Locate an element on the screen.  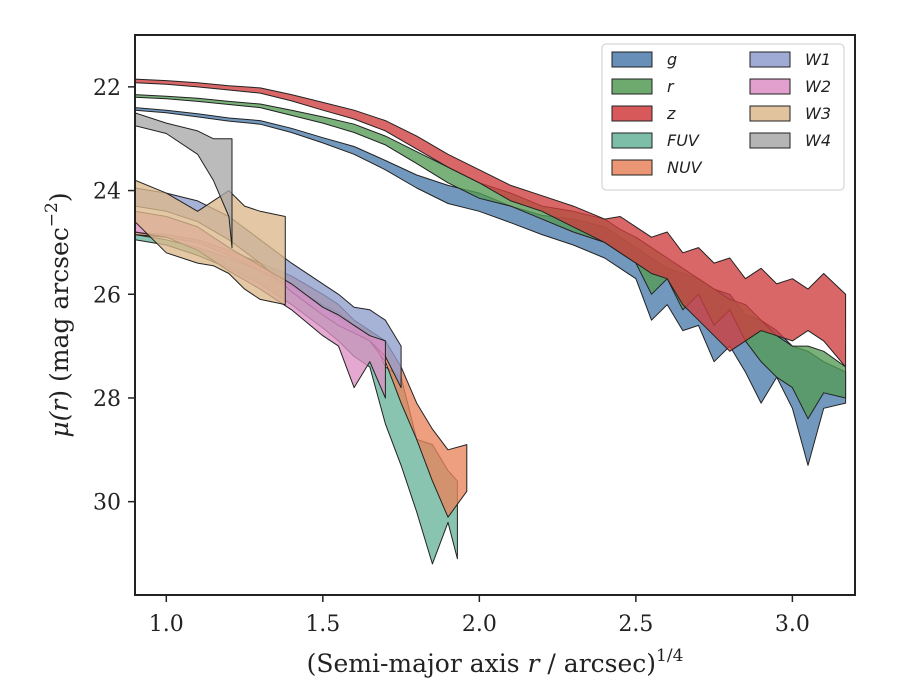
legend-label-z: z is located at coordinates (671, 113).